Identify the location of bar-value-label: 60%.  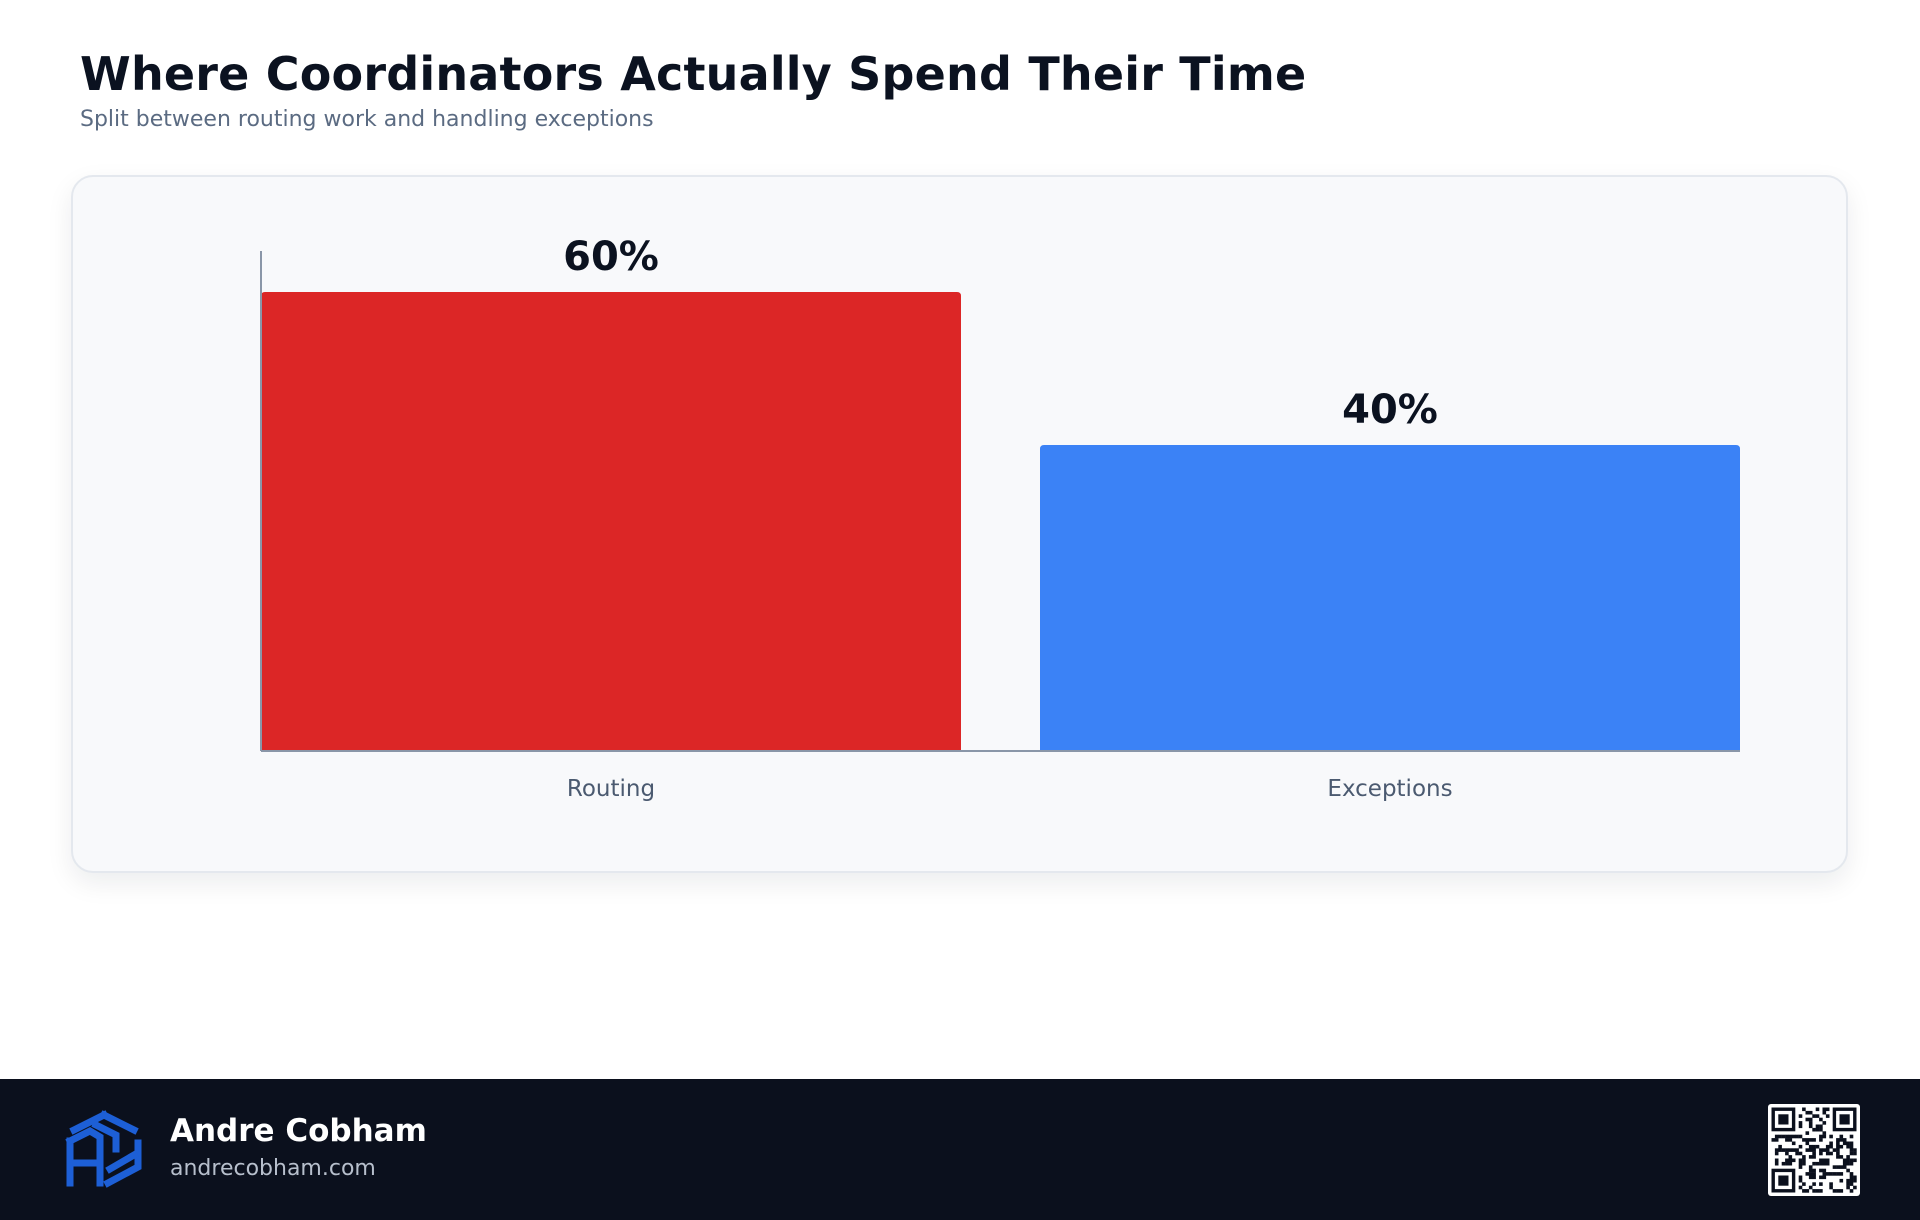
(611, 257).